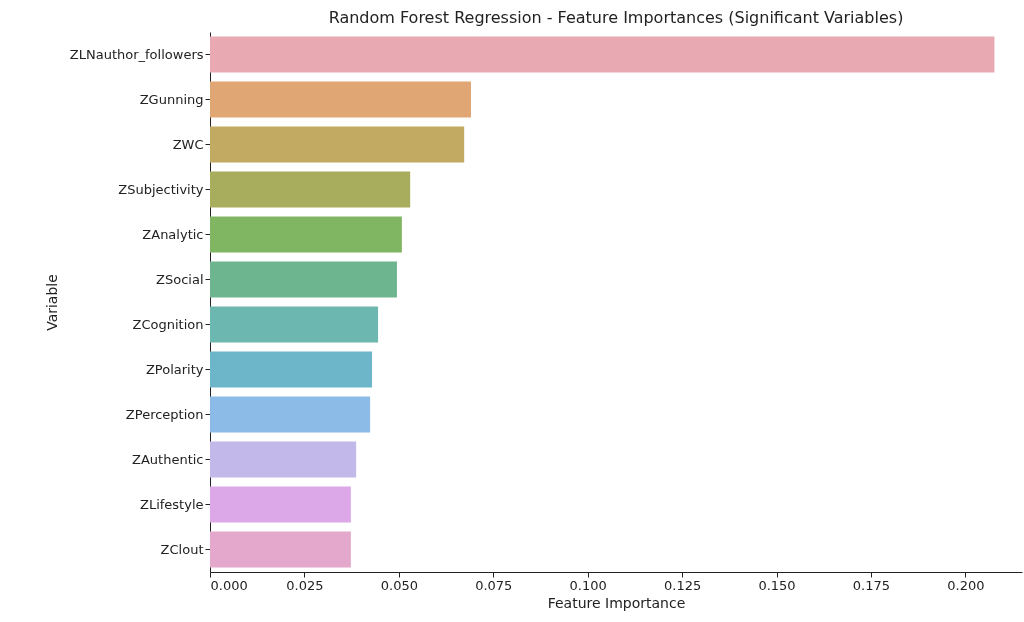 Image resolution: width=1024 pixels, height=622 pixels. I want to click on y-tick-label: ZGunning, so click(171, 99).